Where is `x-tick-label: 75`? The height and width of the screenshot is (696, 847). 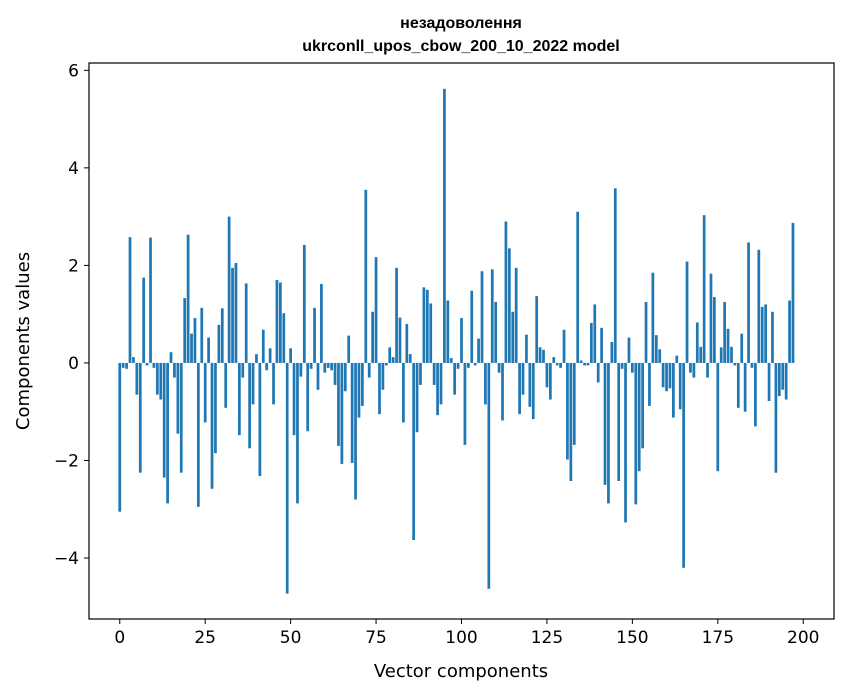 x-tick-label: 75 is located at coordinates (376, 638).